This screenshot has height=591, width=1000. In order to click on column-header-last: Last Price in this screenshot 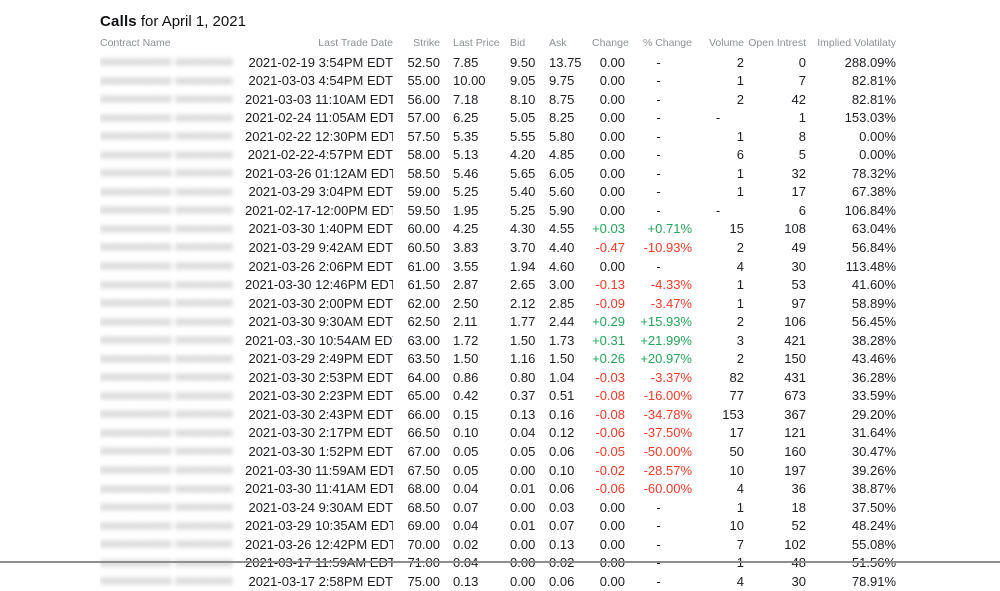, I will do `click(474, 42)`.